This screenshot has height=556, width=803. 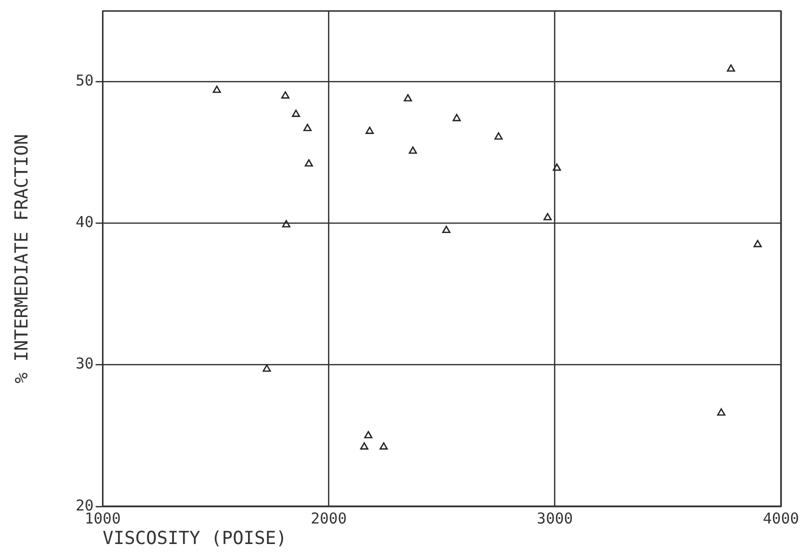 I want to click on y-tick-label: 30, so click(x=85, y=363).